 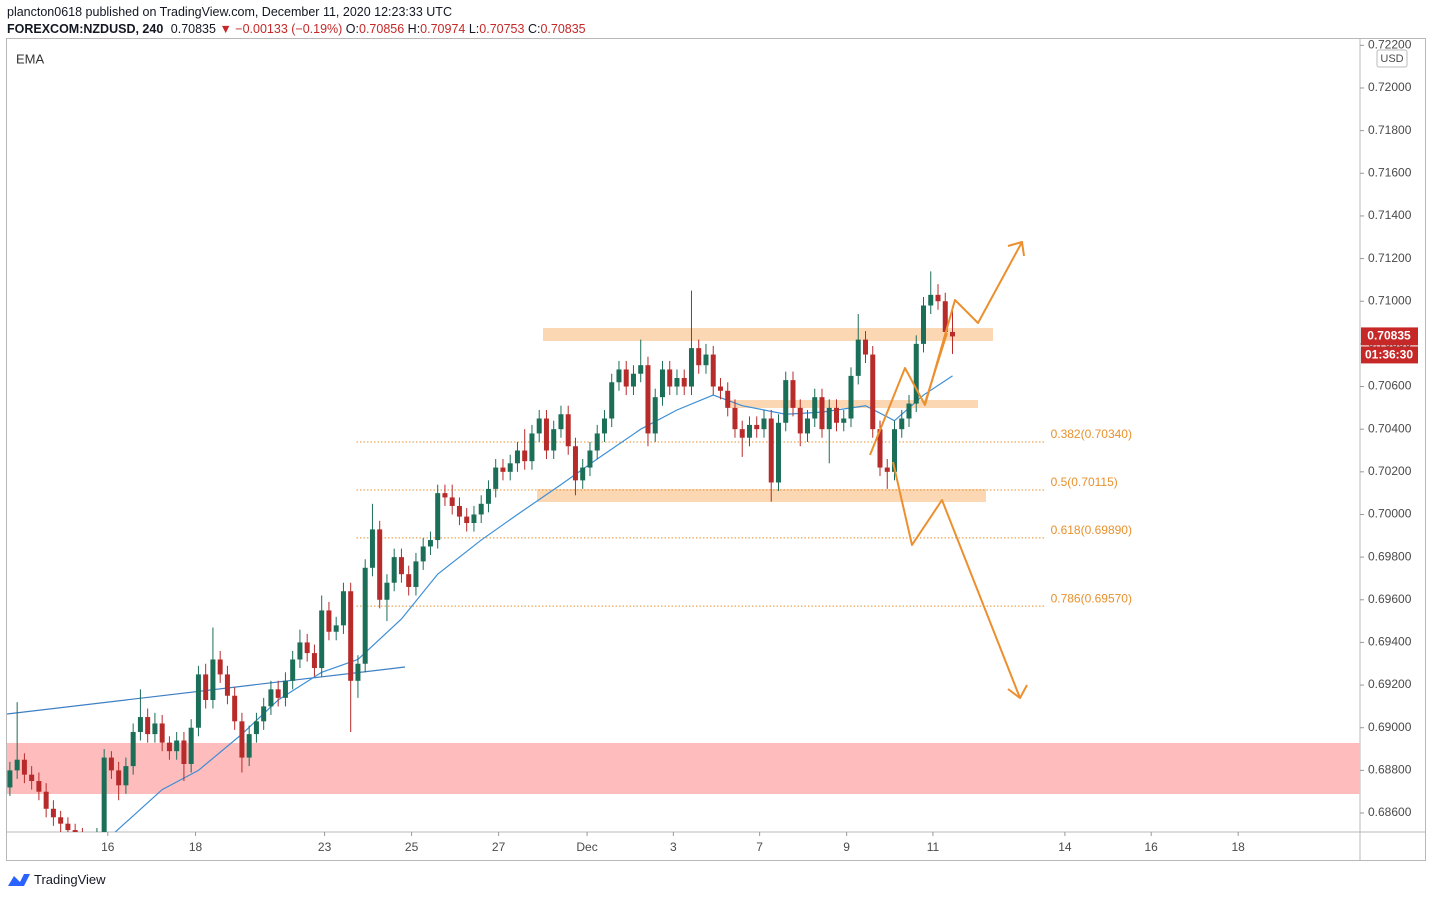 I want to click on logo-mark, so click(x=19, y=880).